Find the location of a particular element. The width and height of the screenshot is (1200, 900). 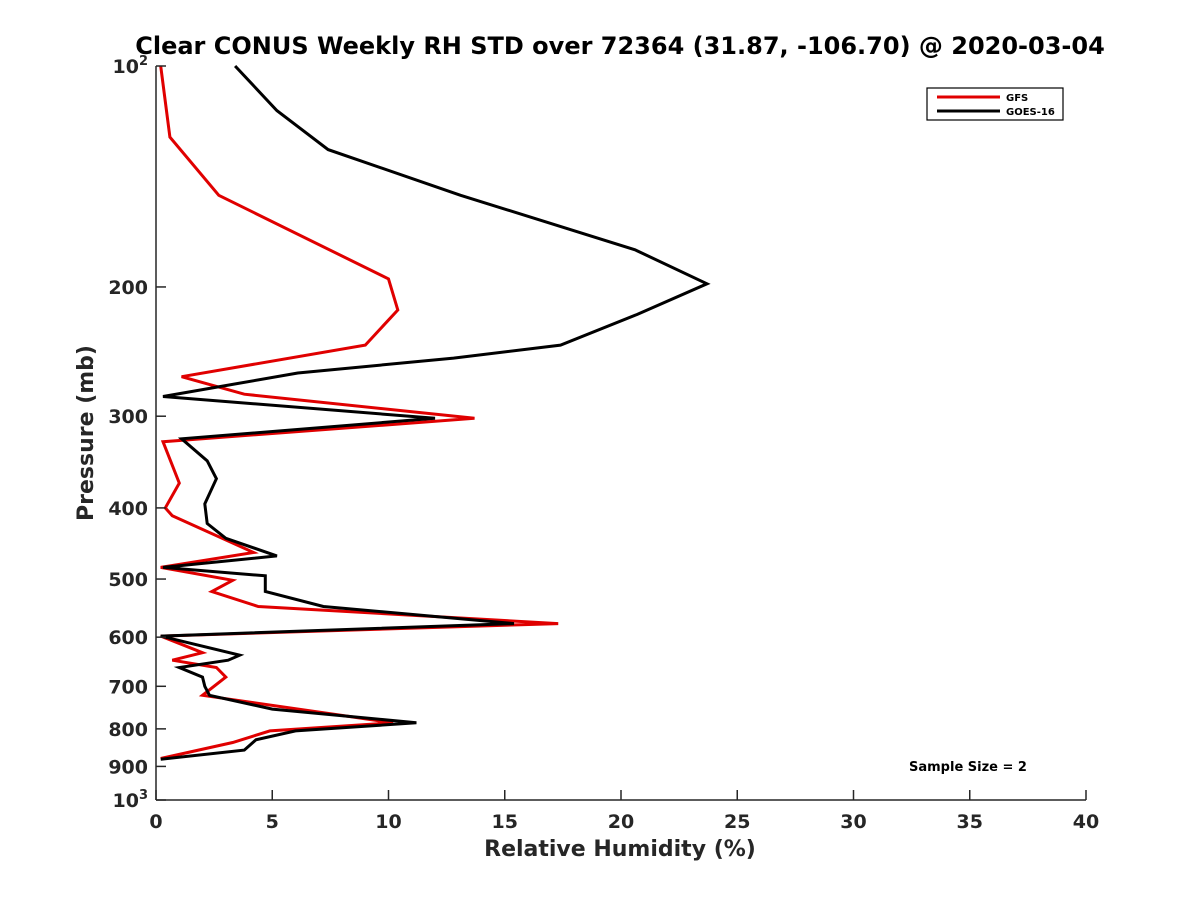

x-tick-label: 0 is located at coordinates (155, 822).